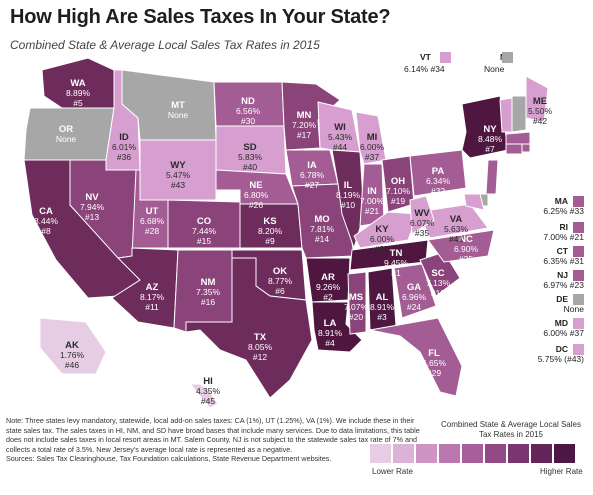 This screenshot has height=495, width=593. I want to click on state-label-oh: OH 7.10% #19, so click(398, 191).